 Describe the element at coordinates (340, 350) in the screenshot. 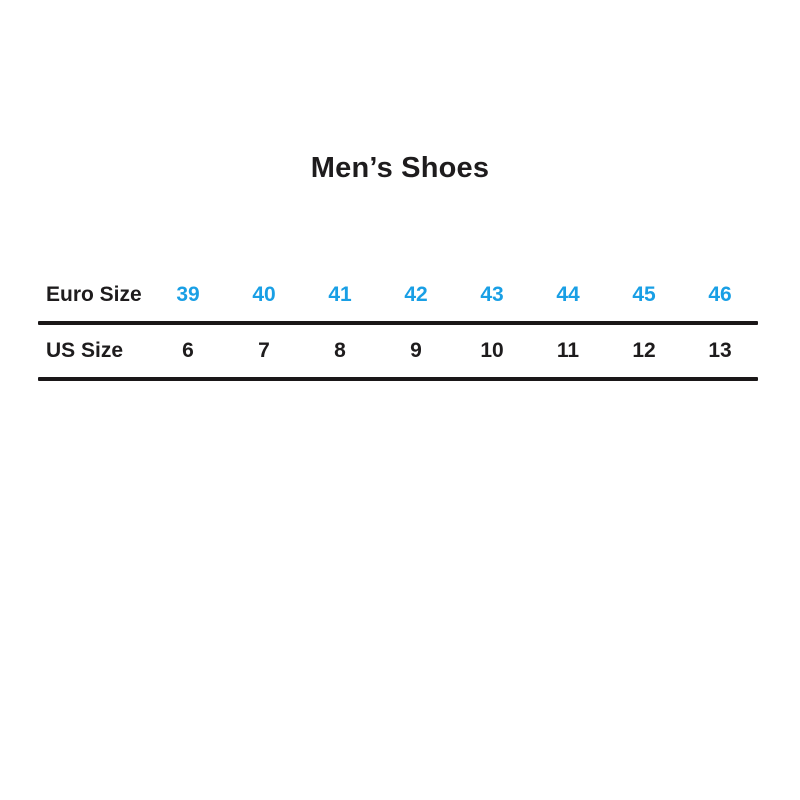

I see `us-size-value: 8` at that location.